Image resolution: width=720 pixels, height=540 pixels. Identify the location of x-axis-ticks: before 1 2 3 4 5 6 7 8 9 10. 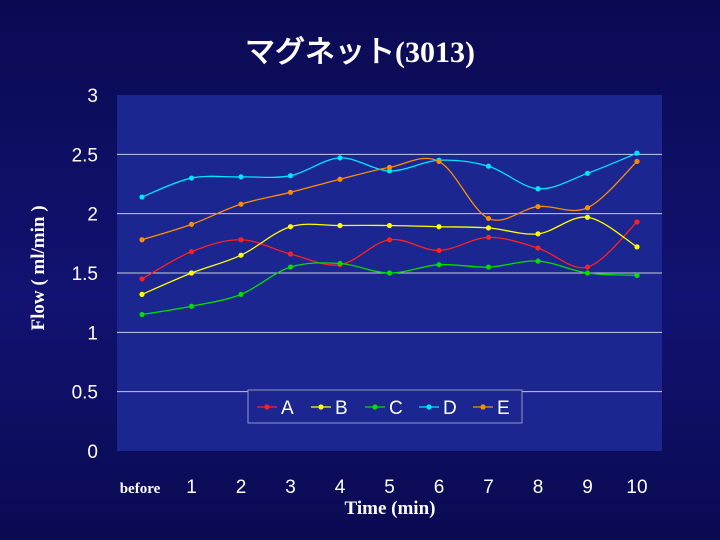
(384, 487).